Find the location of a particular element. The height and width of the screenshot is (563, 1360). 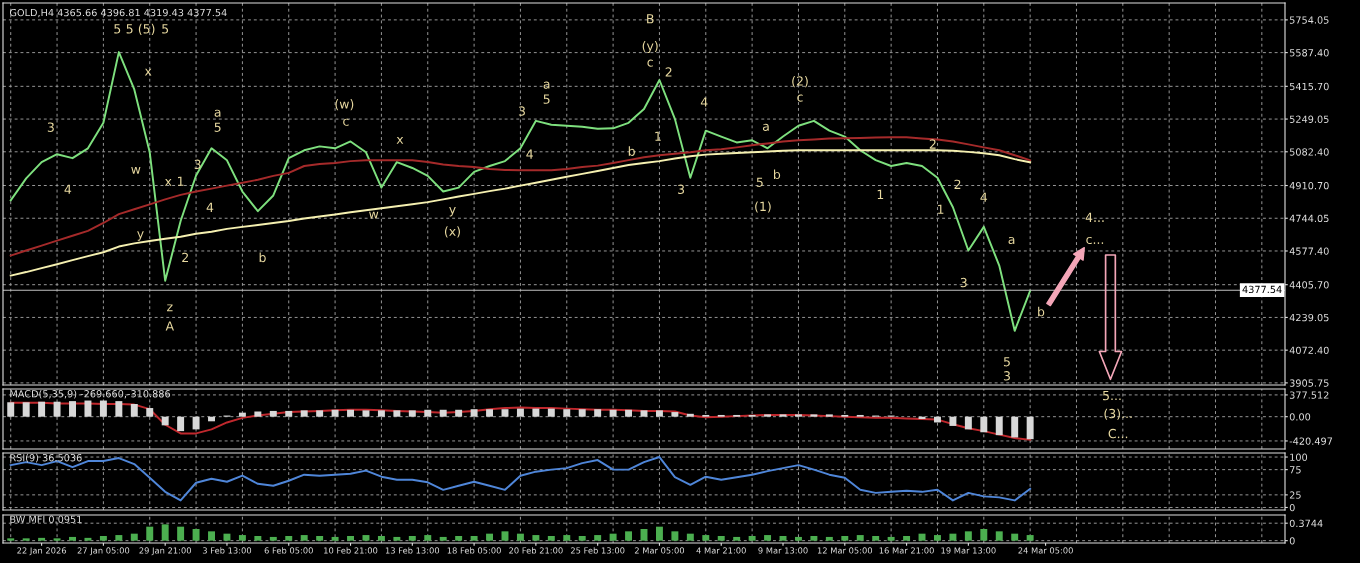

annotation: (w) is located at coordinates (344, 105).